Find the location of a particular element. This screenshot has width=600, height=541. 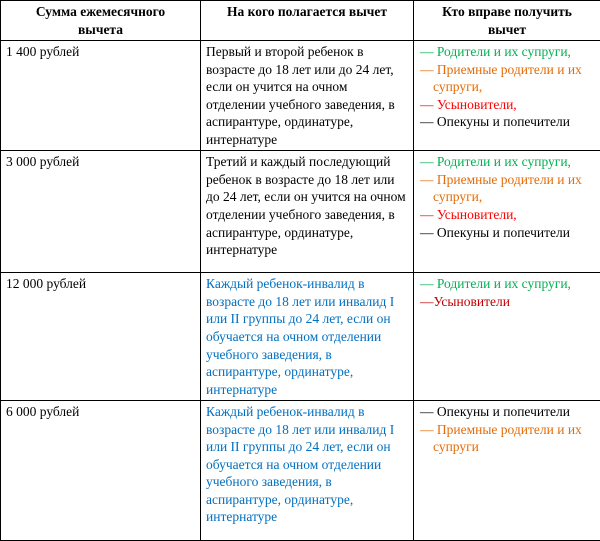

header-monthly-deduction-amount: Сумма ежемесячного вычета is located at coordinates (101, 21).